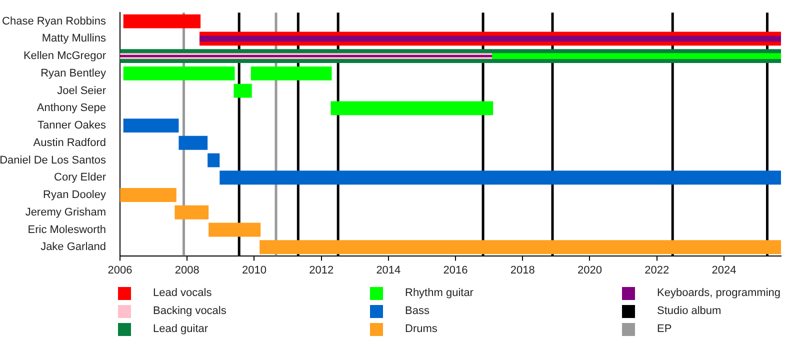 This screenshot has width=800, height=344. What do you see at coordinates (417, 311) in the screenshot?
I see `legend-label: Bass` at bounding box center [417, 311].